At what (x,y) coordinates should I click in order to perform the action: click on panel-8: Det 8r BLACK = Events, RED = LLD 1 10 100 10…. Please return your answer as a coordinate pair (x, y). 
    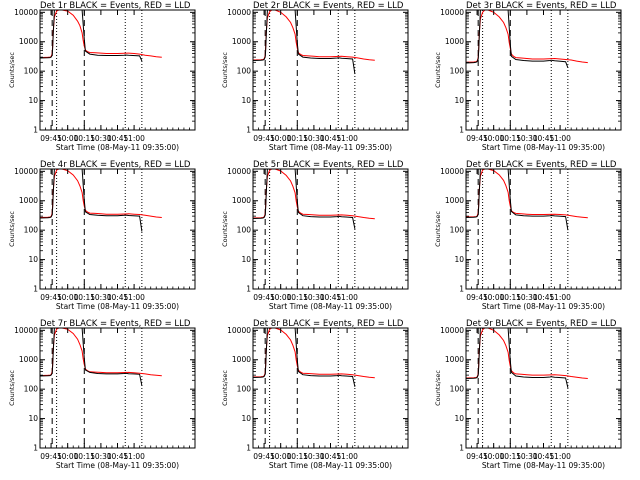
    Looking at the image, I should click on (315, 394).